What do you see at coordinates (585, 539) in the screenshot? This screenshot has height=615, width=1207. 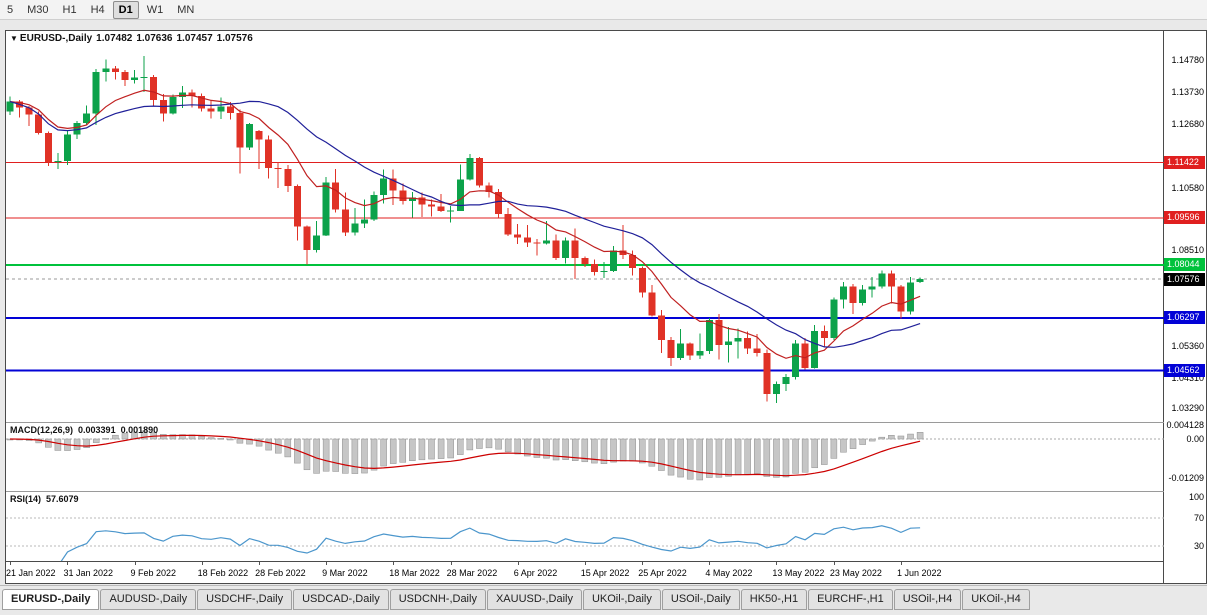 I see `rsi-panel` at bounding box center [585, 539].